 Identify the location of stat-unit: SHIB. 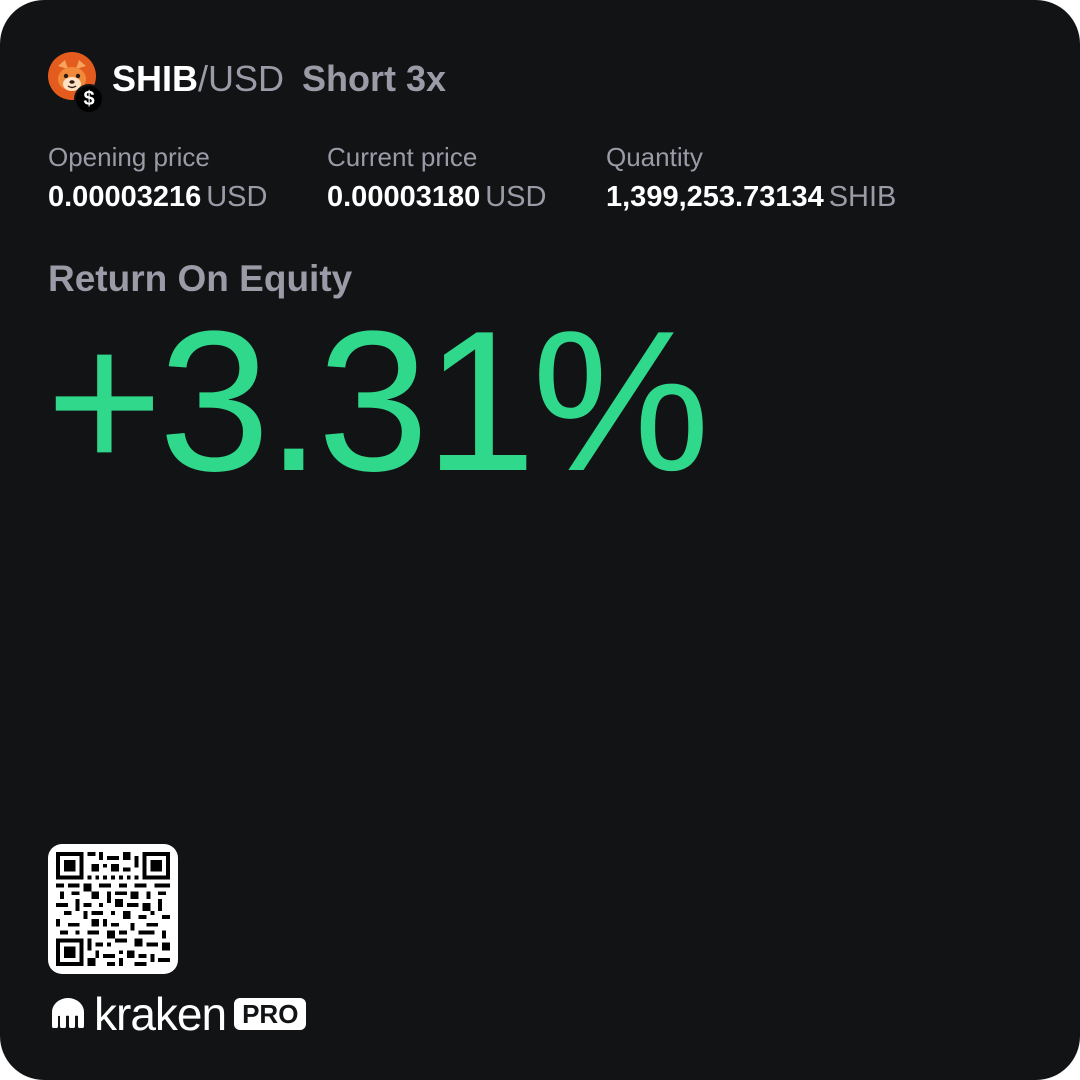
(862, 197).